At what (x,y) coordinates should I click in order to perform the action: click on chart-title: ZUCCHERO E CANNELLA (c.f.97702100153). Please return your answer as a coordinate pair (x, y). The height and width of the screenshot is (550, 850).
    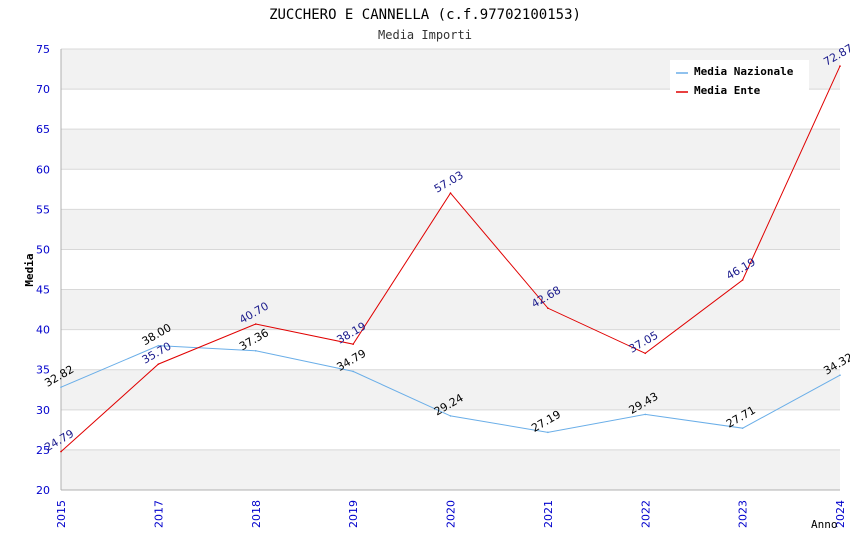
    Looking at the image, I should click on (425, 15).